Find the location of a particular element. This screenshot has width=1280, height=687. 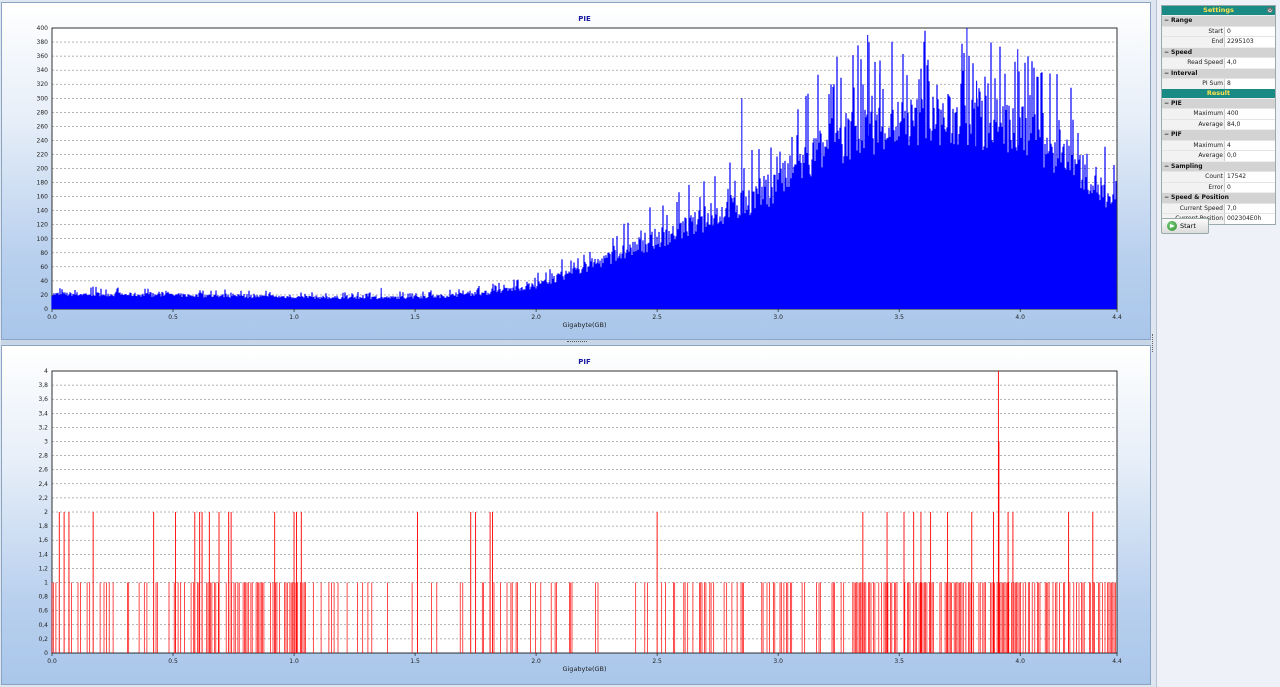

pie-max-label: Maximum is located at coordinates (1193, 114).